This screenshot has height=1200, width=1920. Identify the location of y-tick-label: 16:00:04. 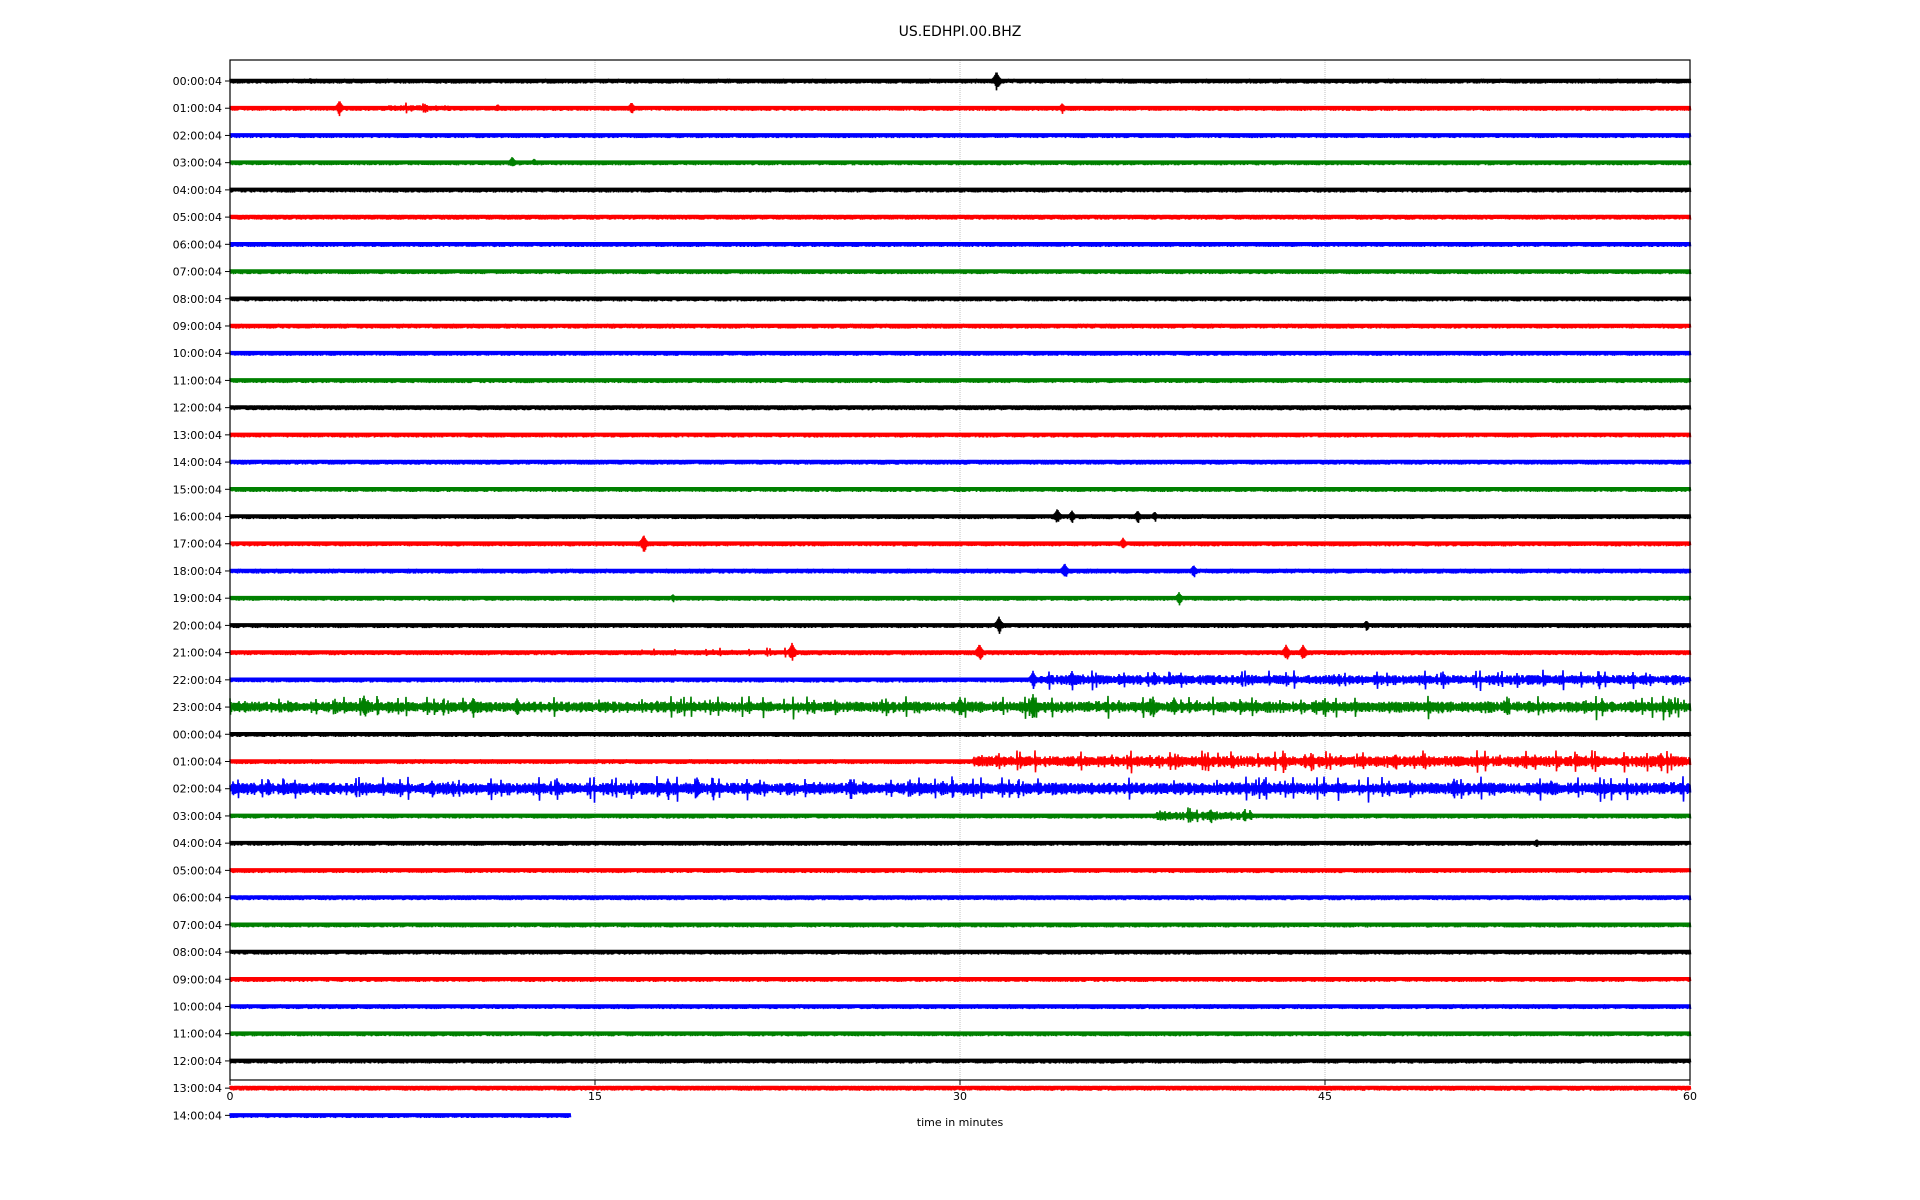
(197, 517).